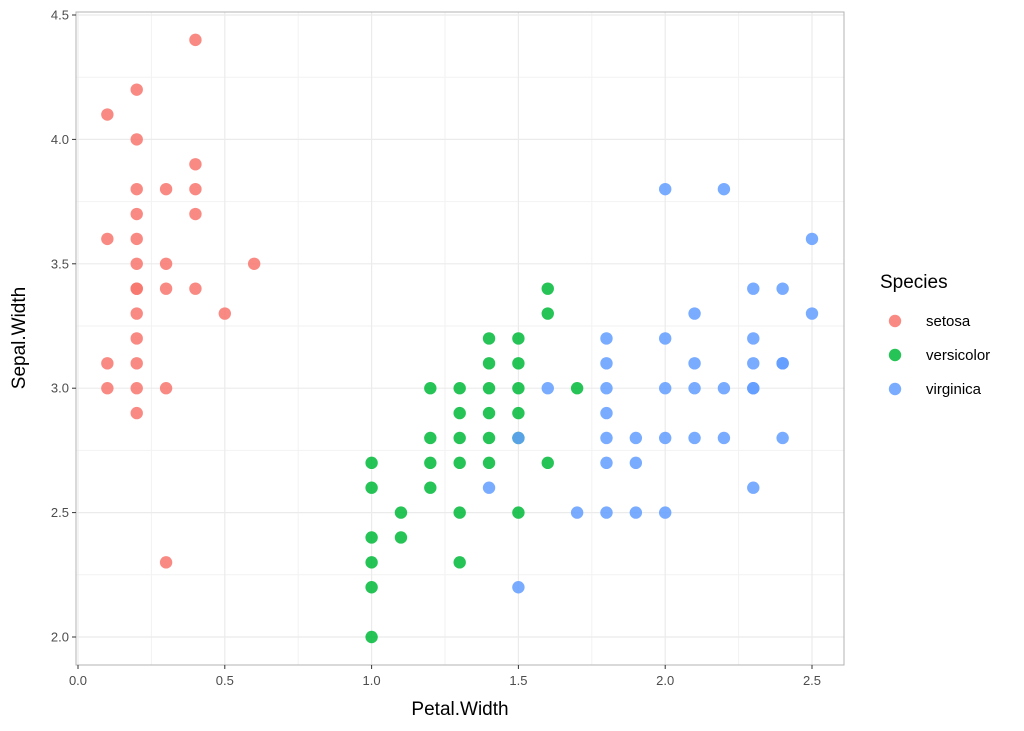 The height and width of the screenshot is (731, 1024). Describe the element at coordinates (60, 263) in the screenshot. I see `y-tick-label: 3.5` at that location.